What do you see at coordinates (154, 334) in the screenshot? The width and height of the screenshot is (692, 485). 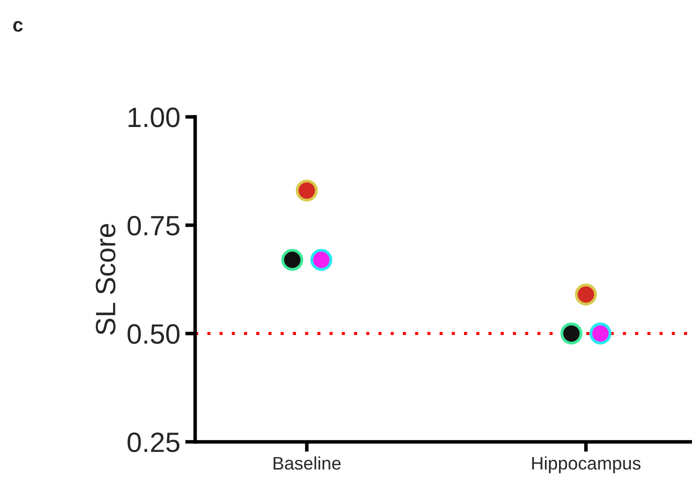 I see `y-tick-label: 0.50` at bounding box center [154, 334].